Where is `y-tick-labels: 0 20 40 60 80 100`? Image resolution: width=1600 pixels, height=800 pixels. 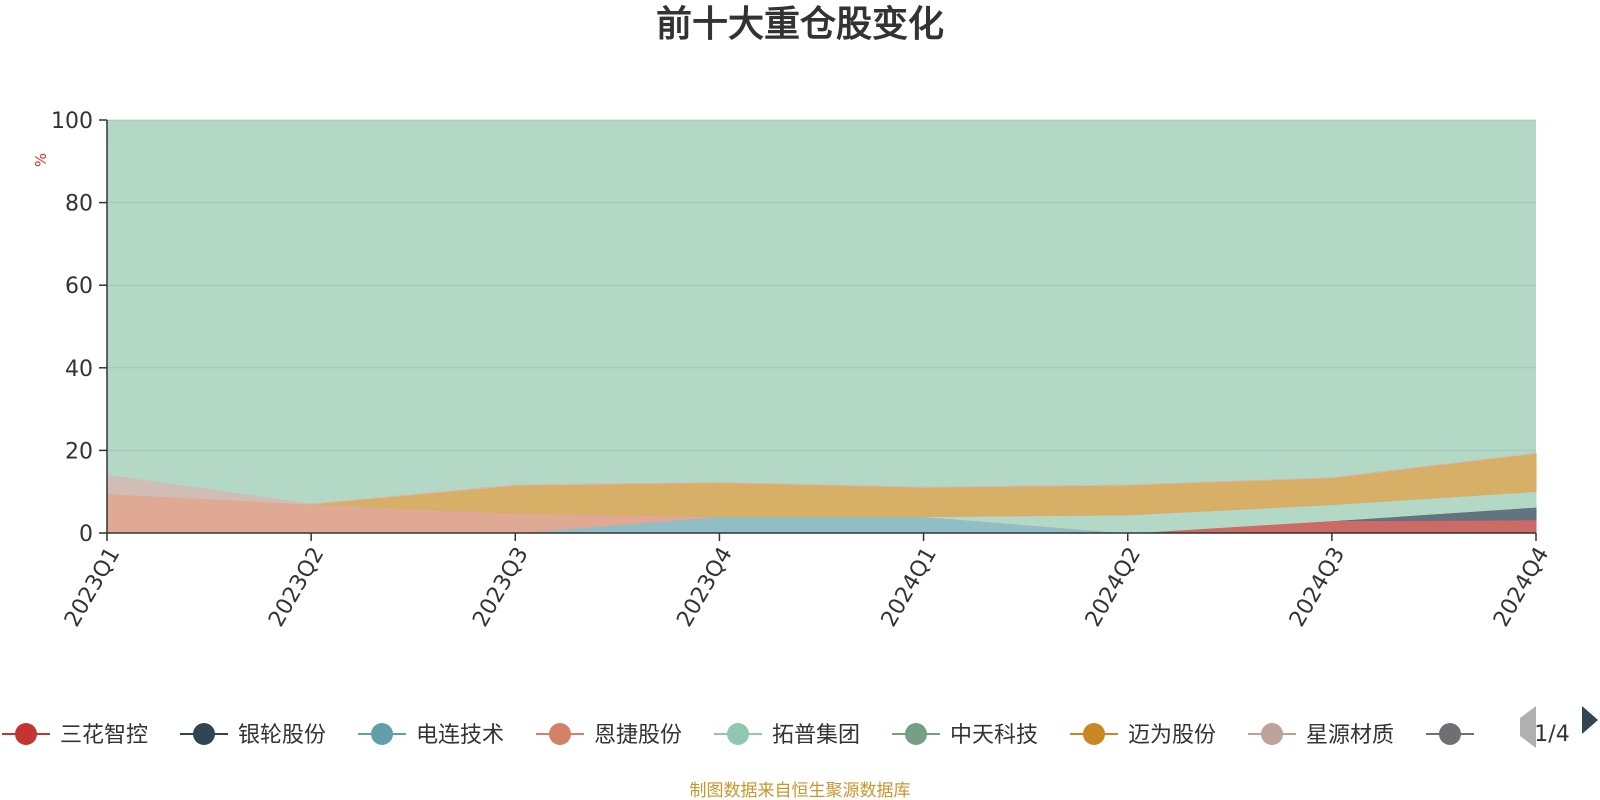
y-tick-labels: 0 20 40 60 80 100 is located at coordinates (72, 328).